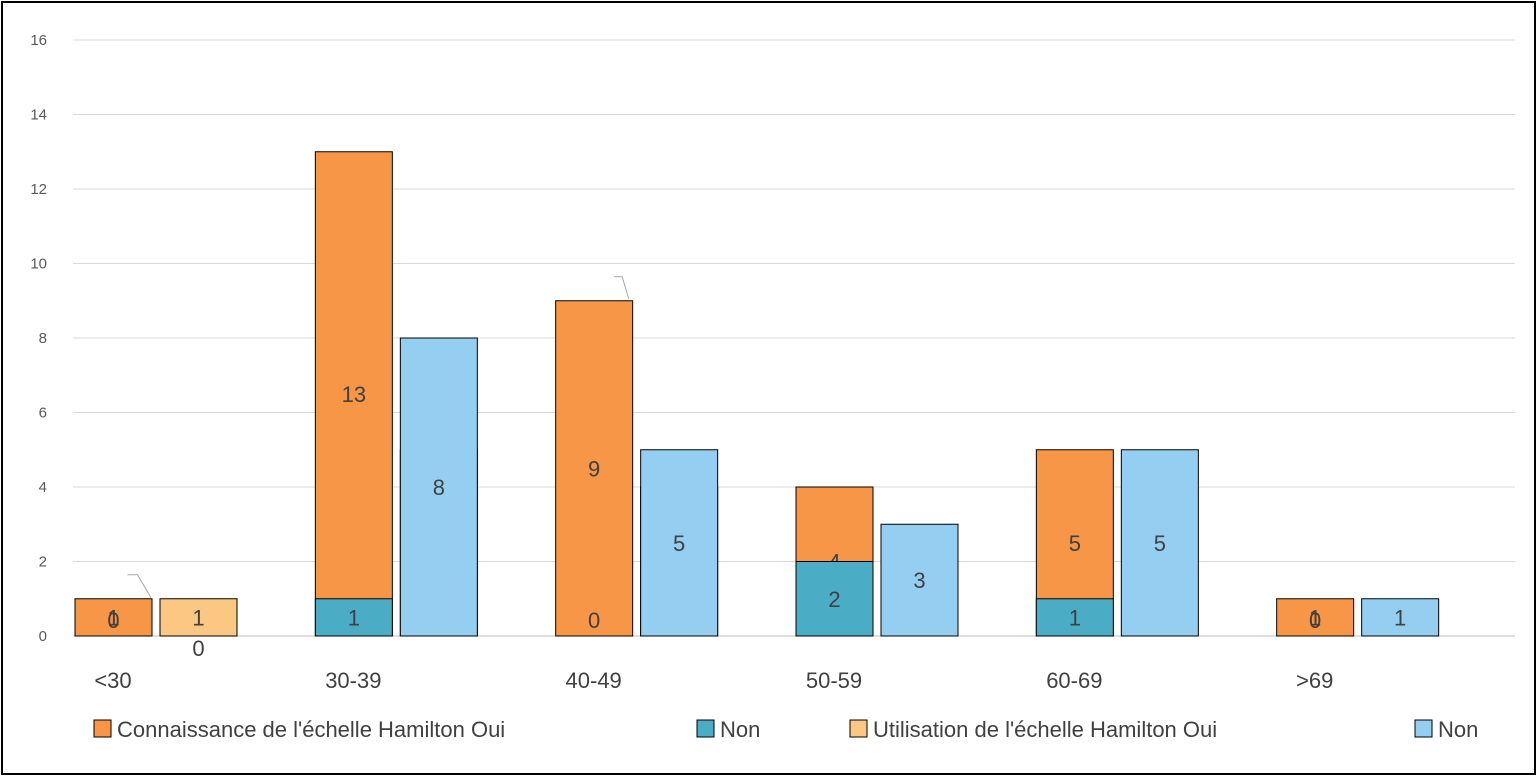 The width and height of the screenshot is (1539, 778). Describe the element at coordinates (834, 680) in the screenshot. I see `x-tick-label: 50-59` at that location.